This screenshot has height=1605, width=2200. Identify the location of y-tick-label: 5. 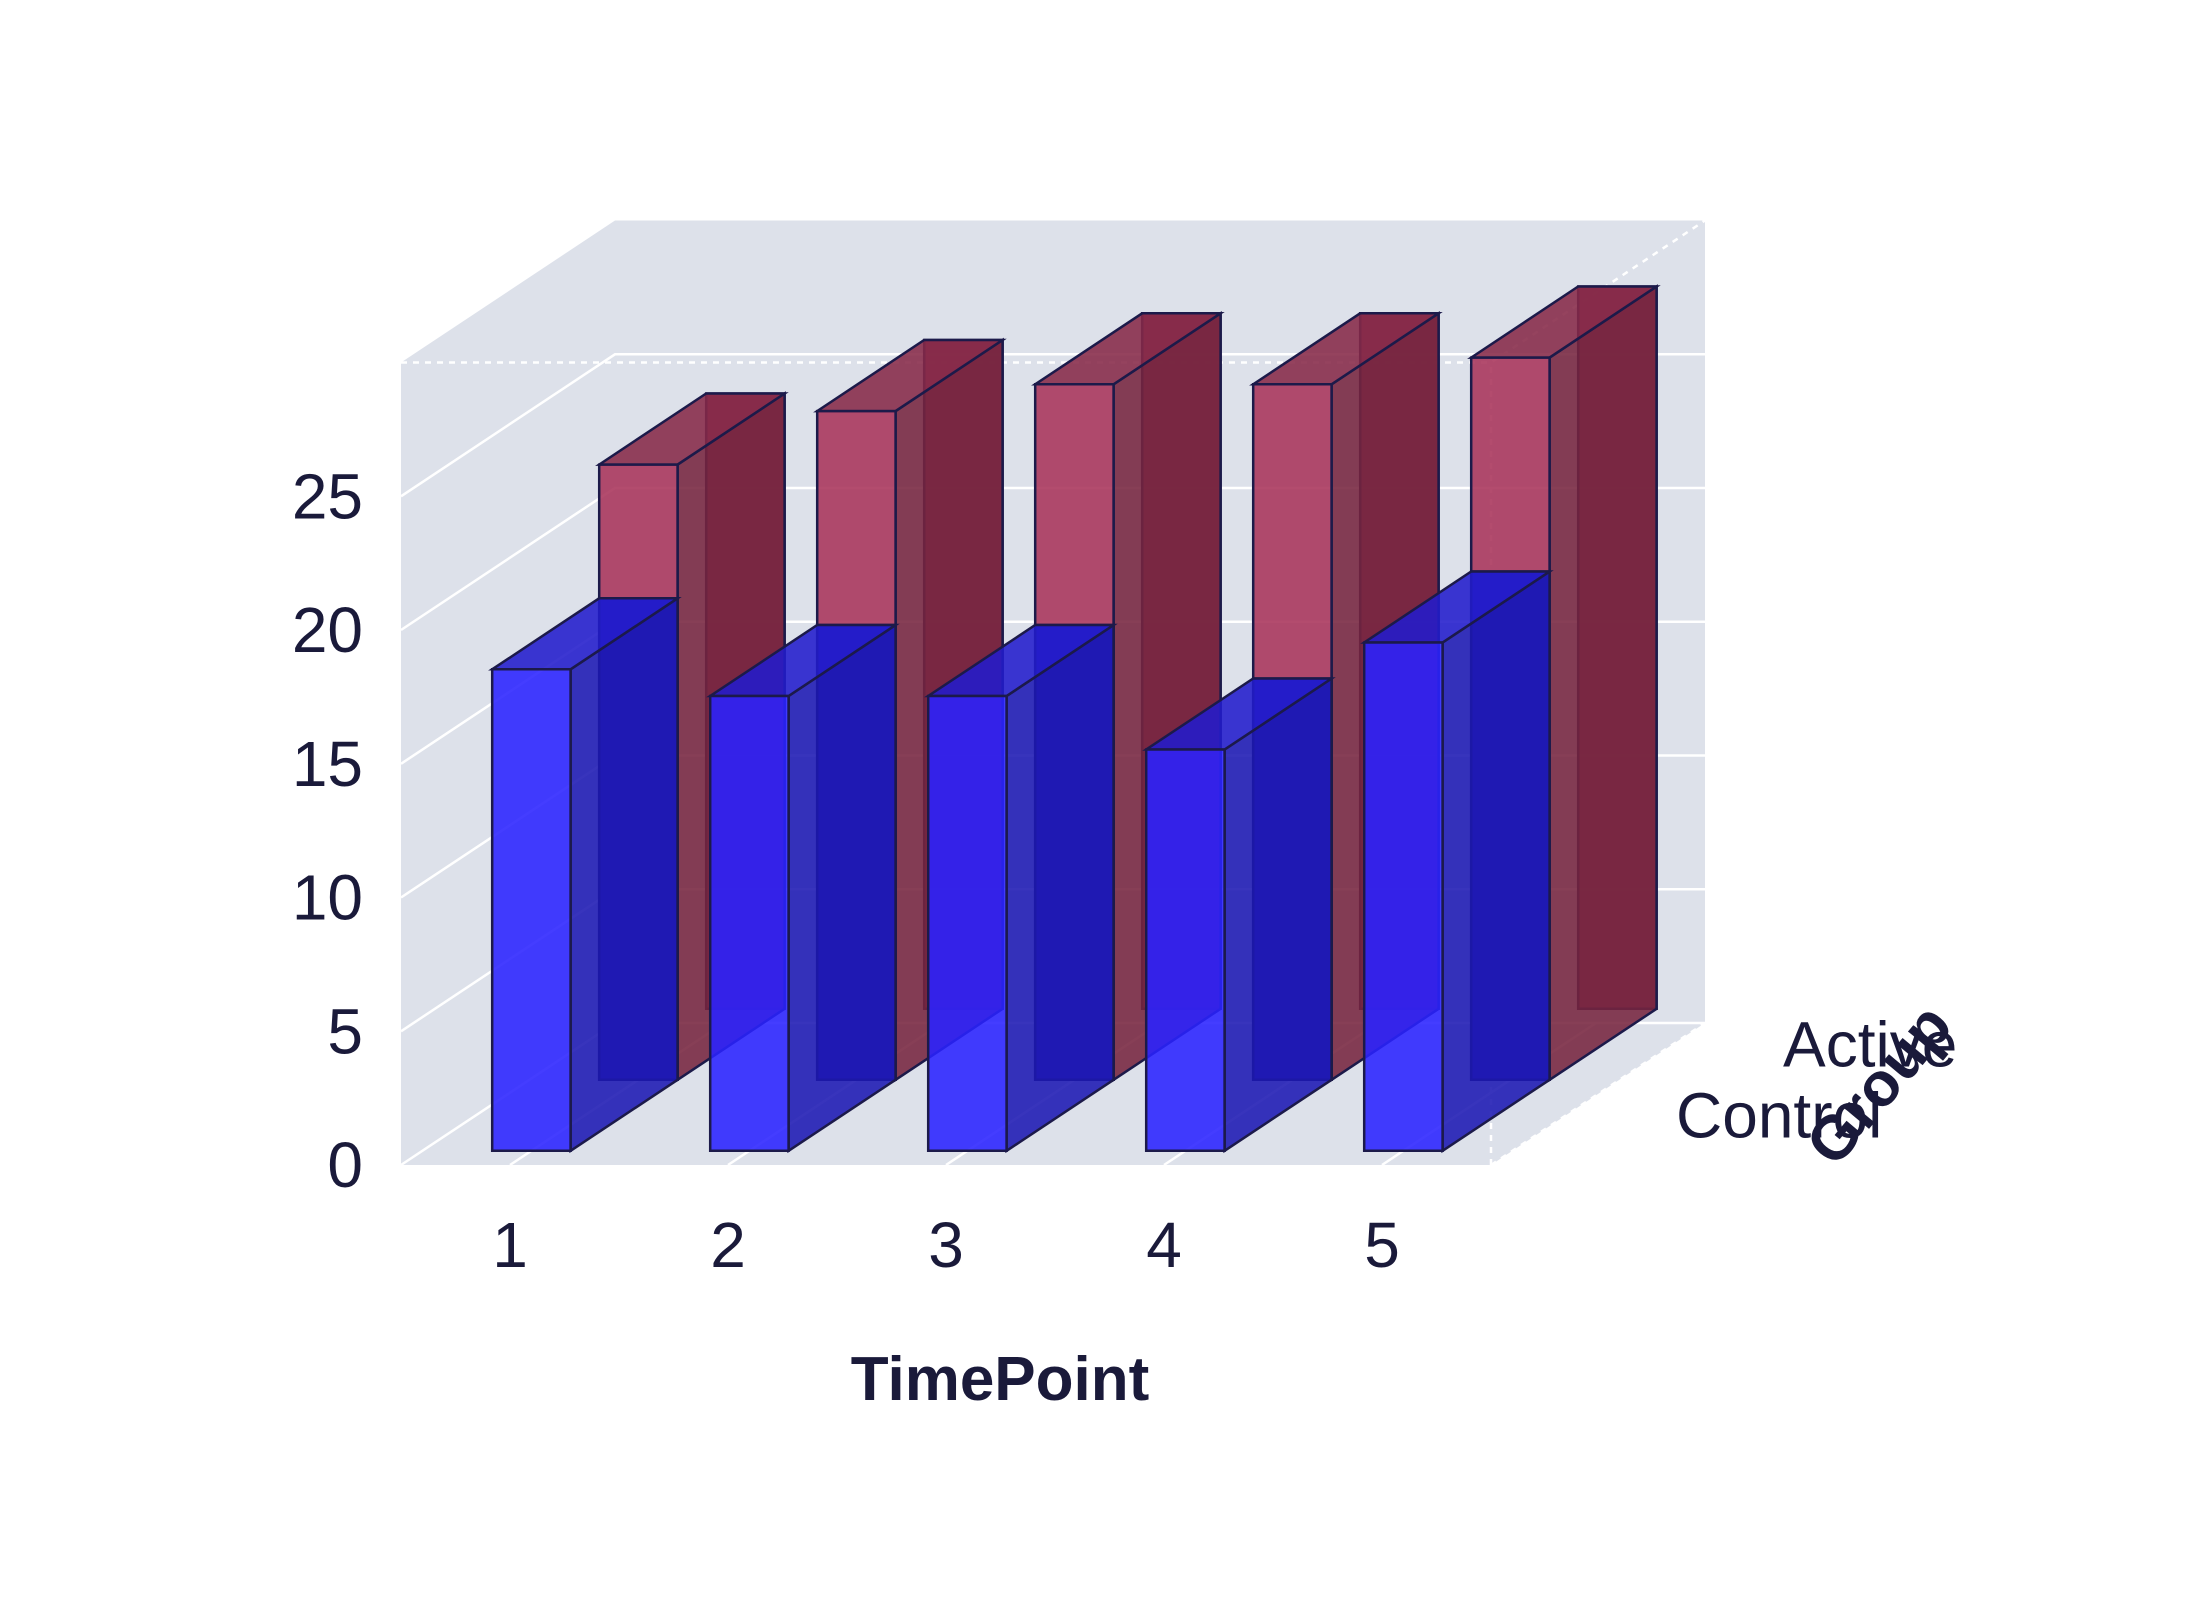
(345, 1031).